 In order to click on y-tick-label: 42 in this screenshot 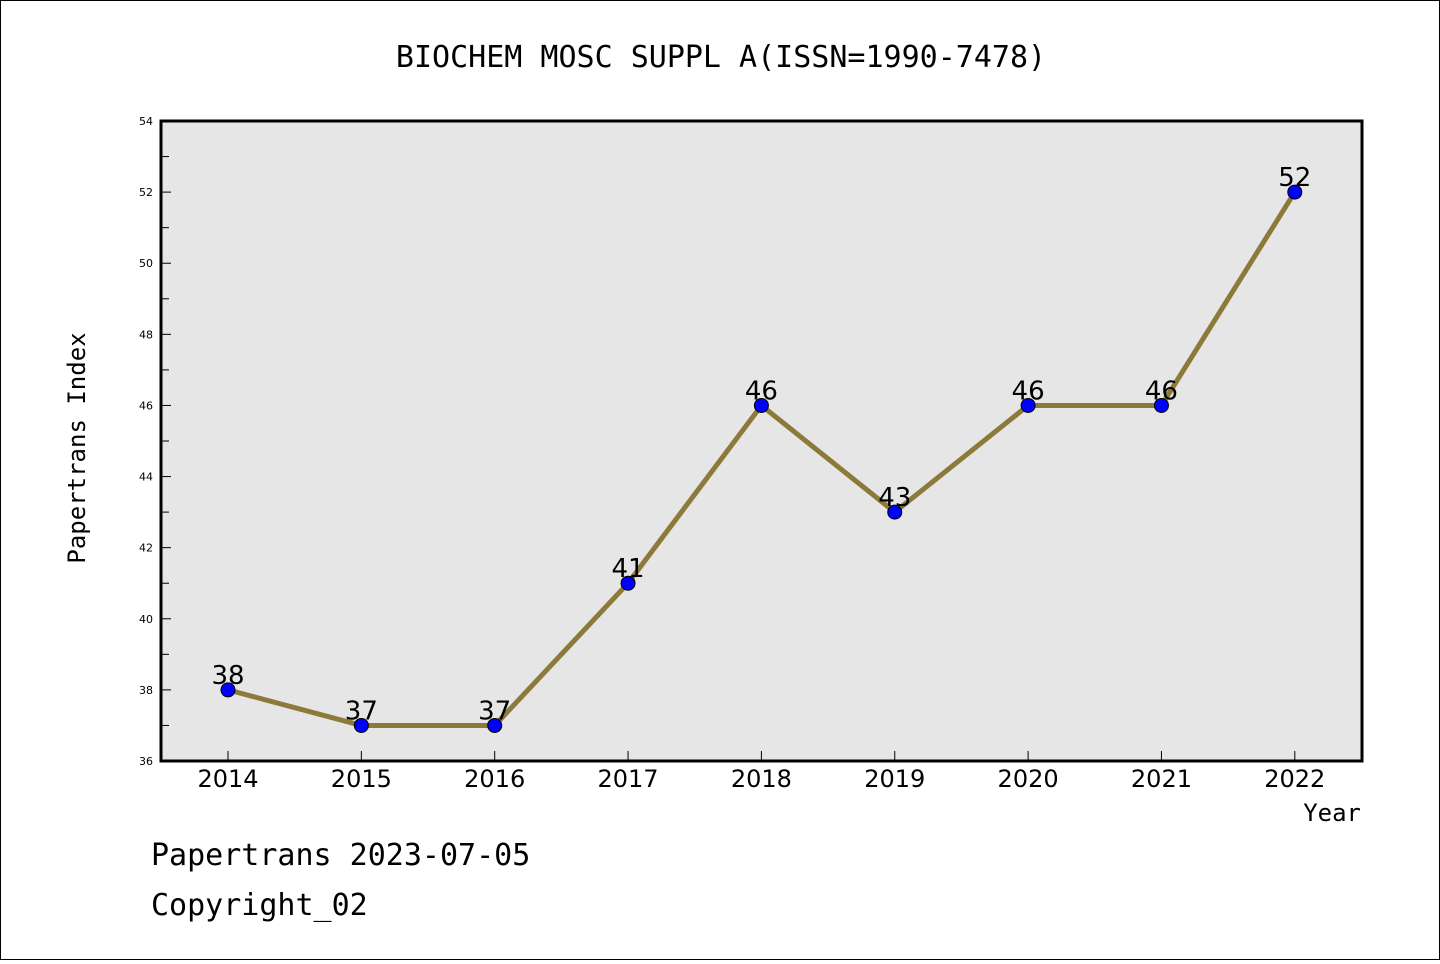, I will do `click(146, 548)`.